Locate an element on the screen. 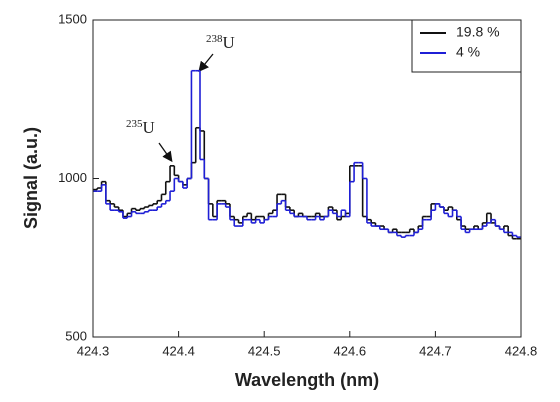 Image resolution: width=560 pixels, height=402 pixels. x-tick-label: 424.5 is located at coordinates (264, 350).